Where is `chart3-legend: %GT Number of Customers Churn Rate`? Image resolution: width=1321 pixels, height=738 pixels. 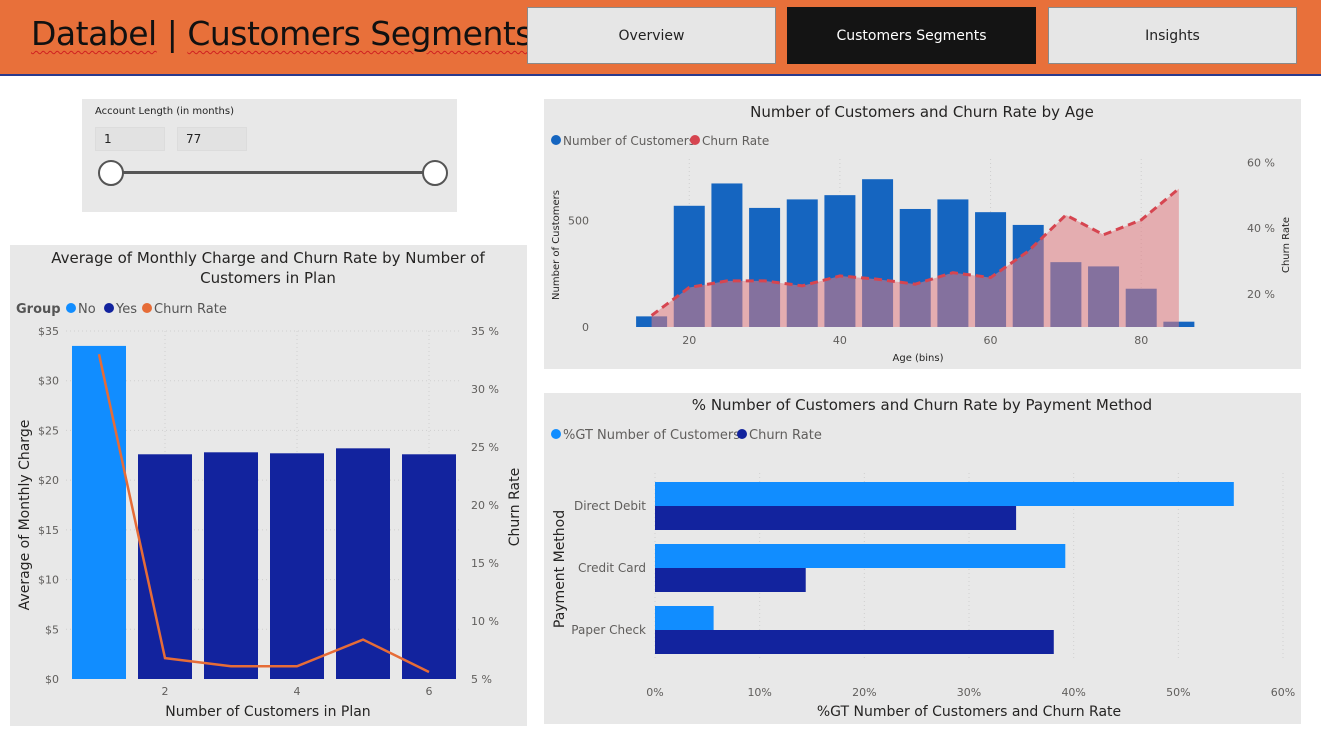
chart3-legend: %GT Number of Customers Churn Rate is located at coordinates (686, 435).